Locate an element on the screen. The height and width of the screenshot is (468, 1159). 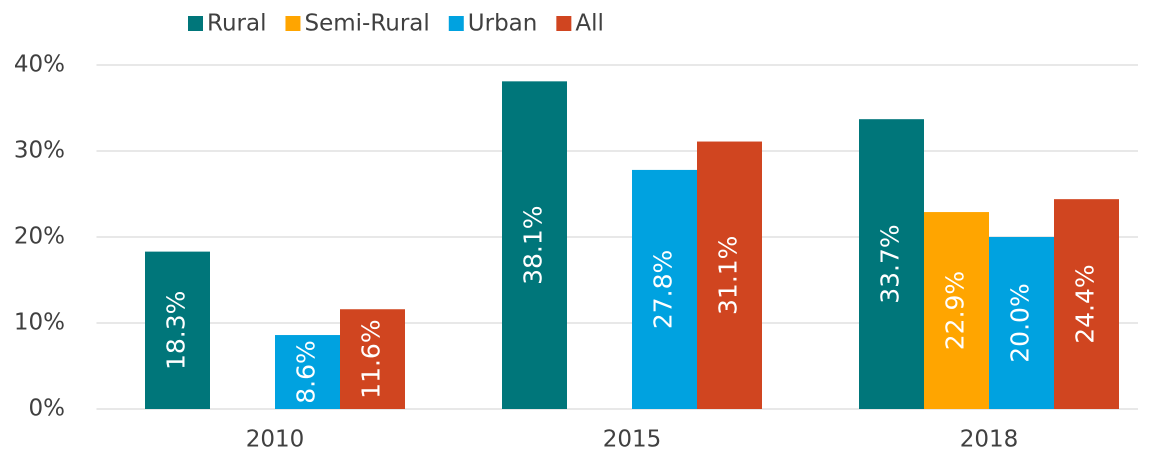
data-label: 11.6% is located at coordinates (371, 358).